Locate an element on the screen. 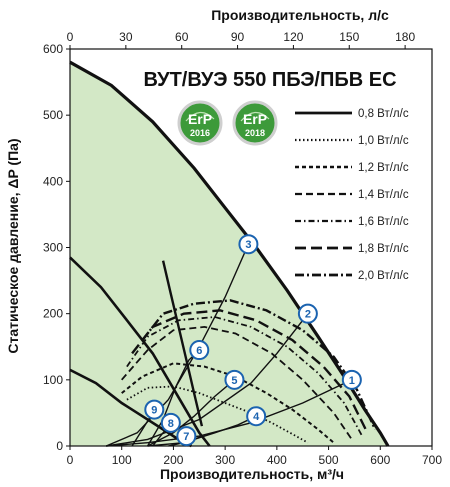 The image size is (450, 487). legend-label-2: 1,0 Вт/л/с is located at coordinates (383, 141).